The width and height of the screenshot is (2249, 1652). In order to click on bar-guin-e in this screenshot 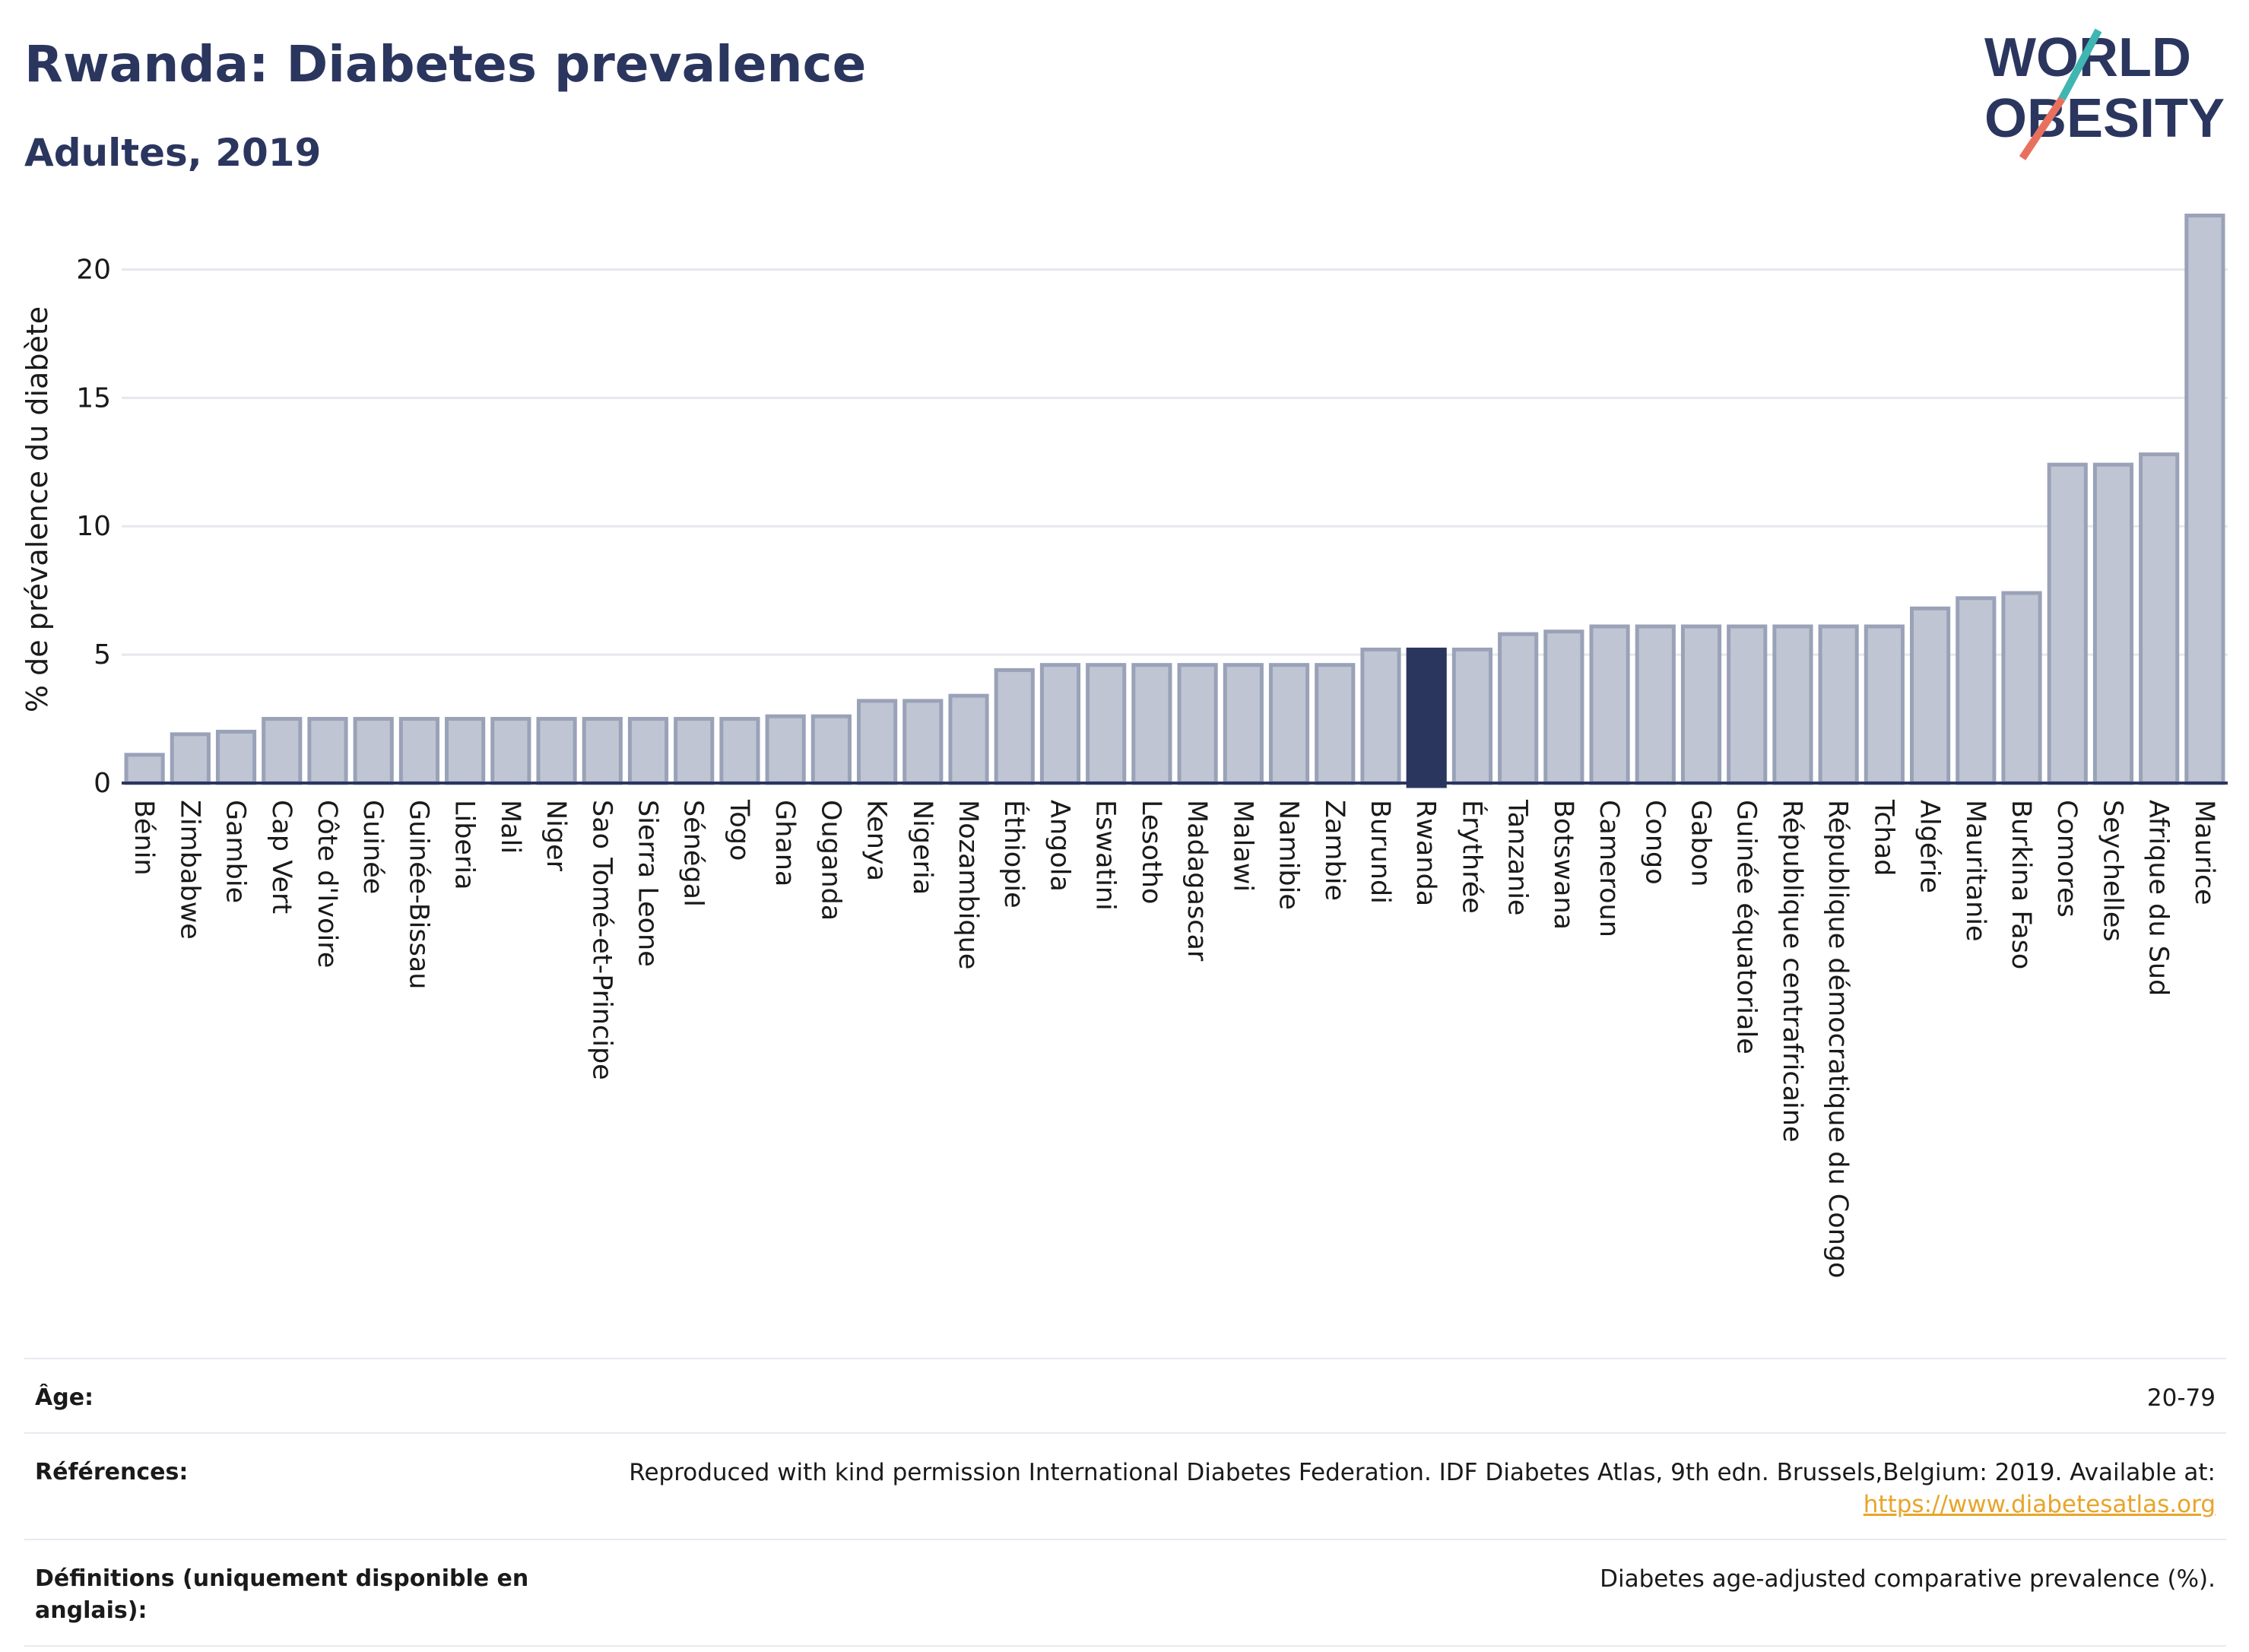, I will do `click(373, 751)`.